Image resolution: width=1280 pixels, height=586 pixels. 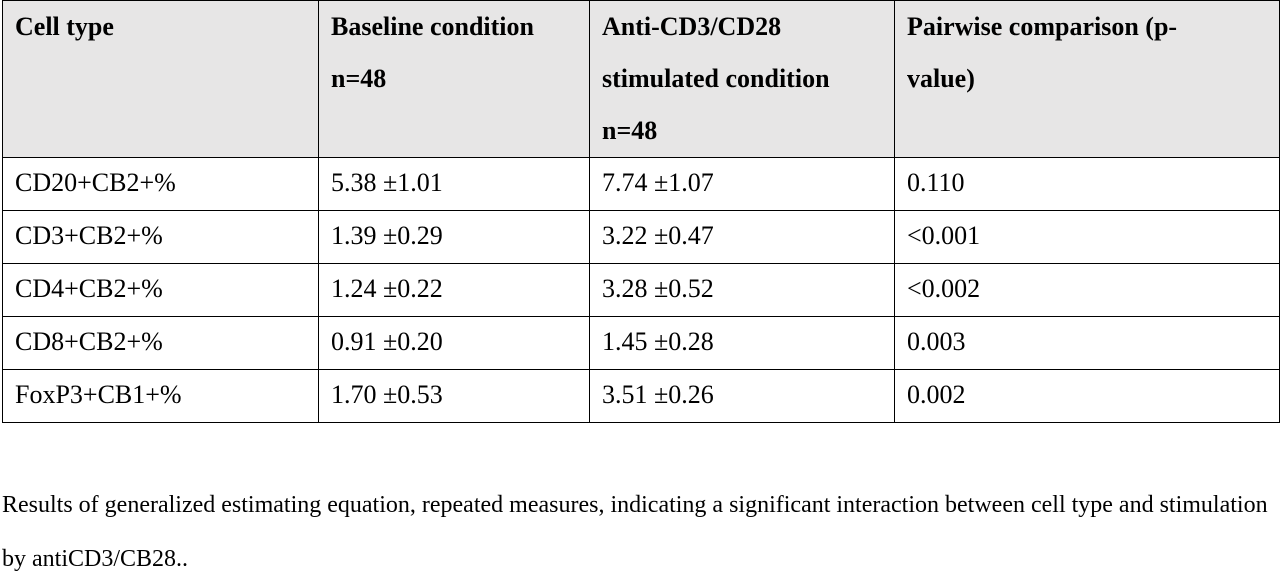 What do you see at coordinates (160, 79) in the screenshot?
I see `header-cell-type: Cell type` at bounding box center [160, 79].